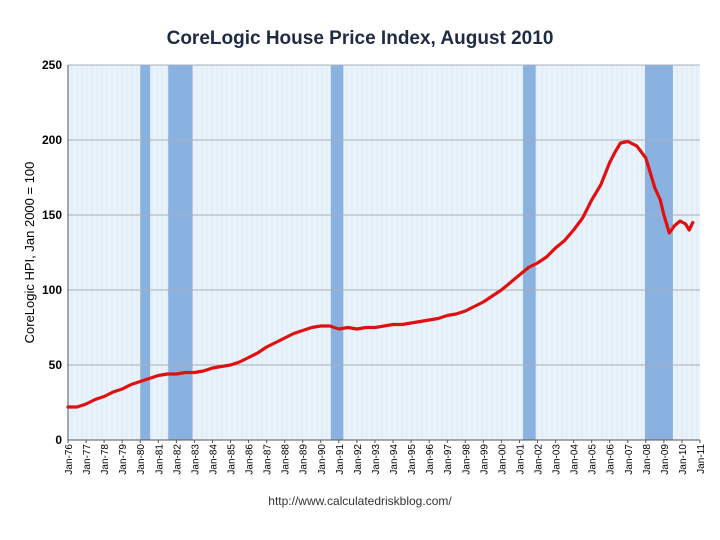 The image size is (720, 540). I want to click on x-tick-label: Jan-97, so click(448, 459).